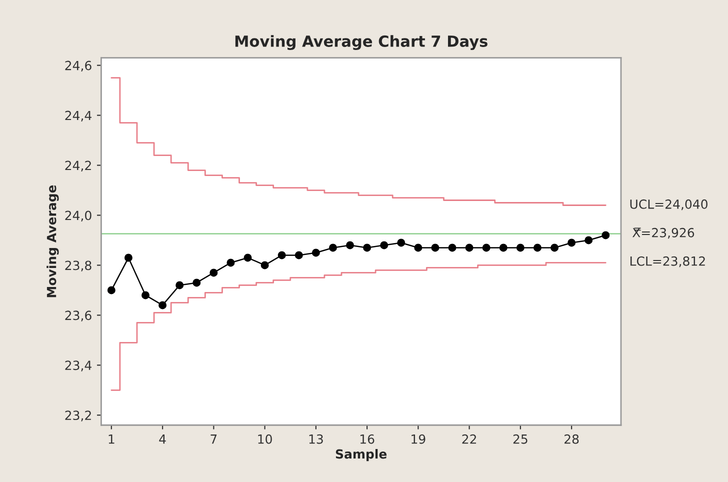 Image resolution: width=728 pixels, height=482 pixels. What do you see at coordinates (265, 439) in the screenshot?
I see `x-tick-label: 10` at bounding box center [265, 439].